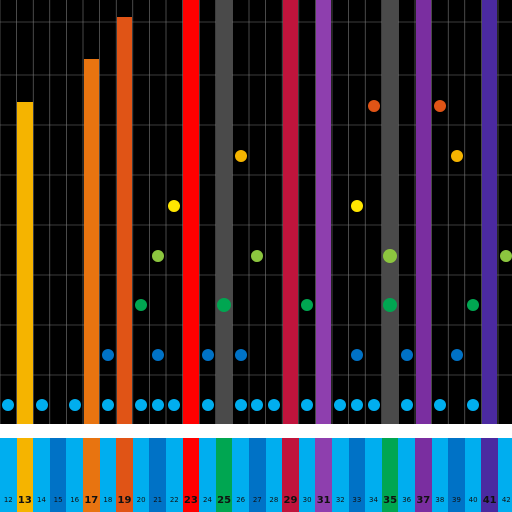 The height and width of the screenshot is (512, 512). What do you see at coordinates (25, 475) in the screenshot?
I see `key-13: 13` at bounding box center [25, 475].